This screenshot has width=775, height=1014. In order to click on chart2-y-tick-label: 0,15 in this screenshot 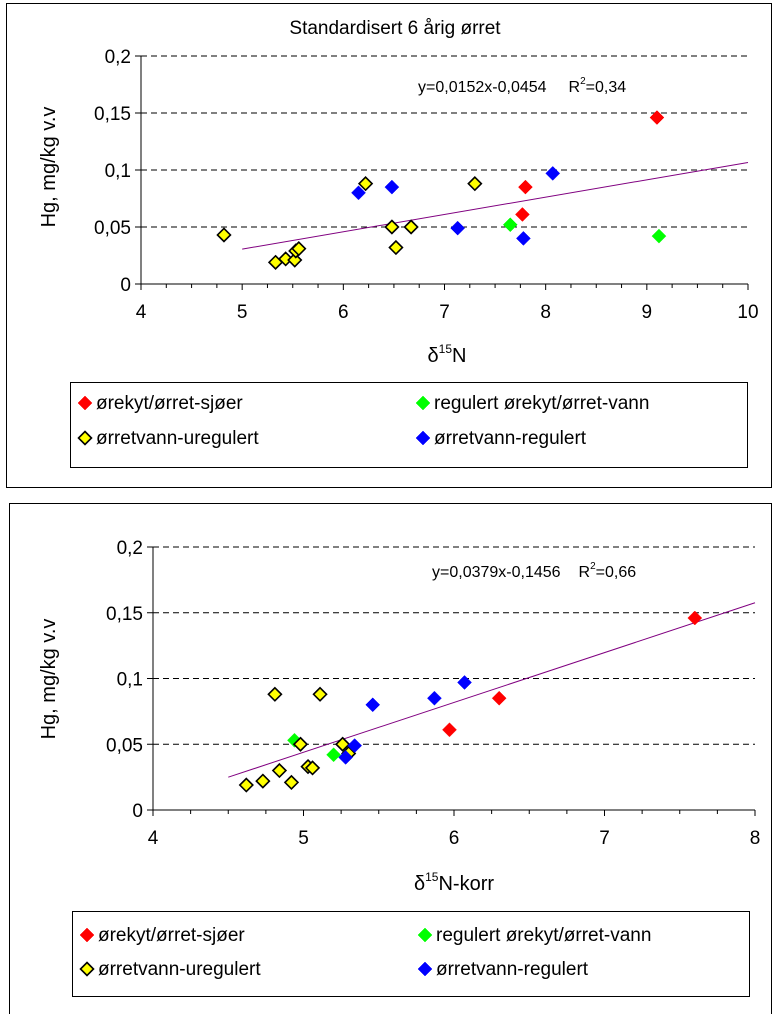, I will do `click(124, 614)`.